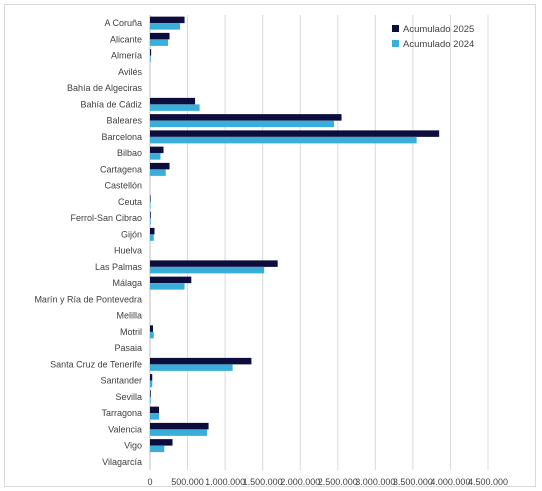 The height and width of the screenshot is (491, 542). What do you see at coordinates (121, 169) in the screenshot?
I see `category-label: Cartagena` at bounding box center [121, 169].